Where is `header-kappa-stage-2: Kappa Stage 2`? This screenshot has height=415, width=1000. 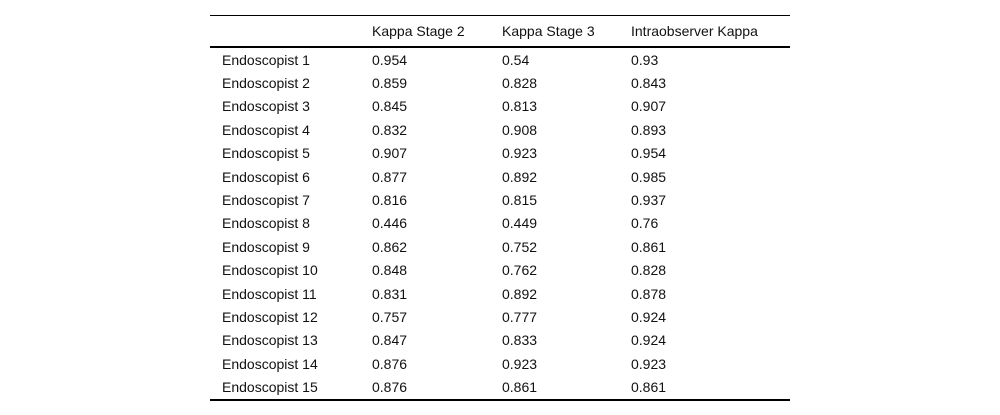
header-kappa-stage-2: Kappa Stage 2 is located at coordinates (437, 31).